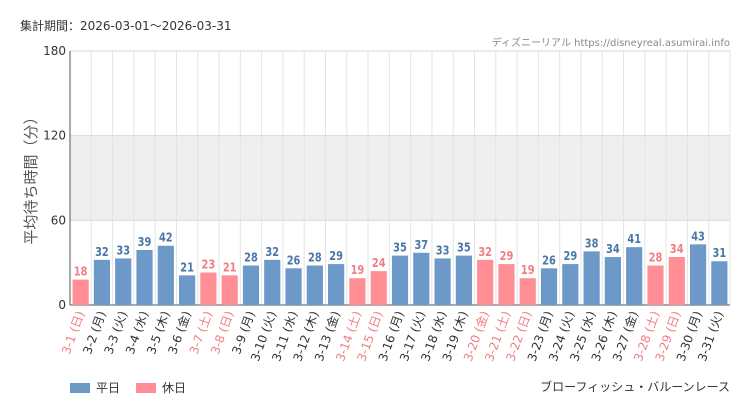 The image size is (750, 410). Describe the element at coordinates (108, 388) in the screenshot. I see `legend-label-weekday: 平日` at that location.